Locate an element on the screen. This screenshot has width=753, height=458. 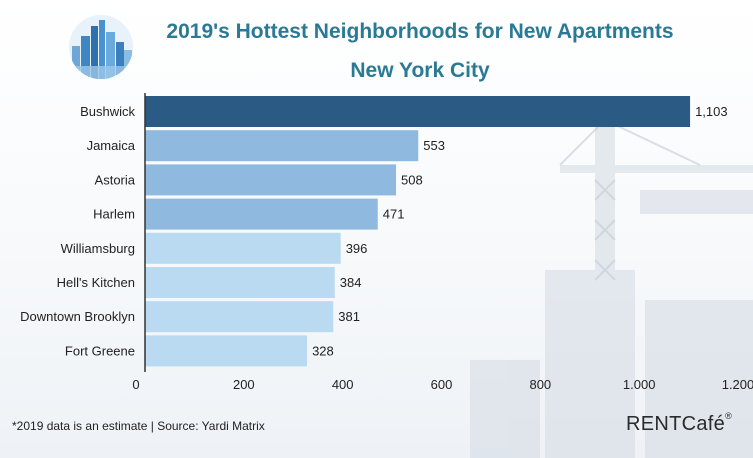
x-tick-label: 600 is located at coordinates (442, 384).